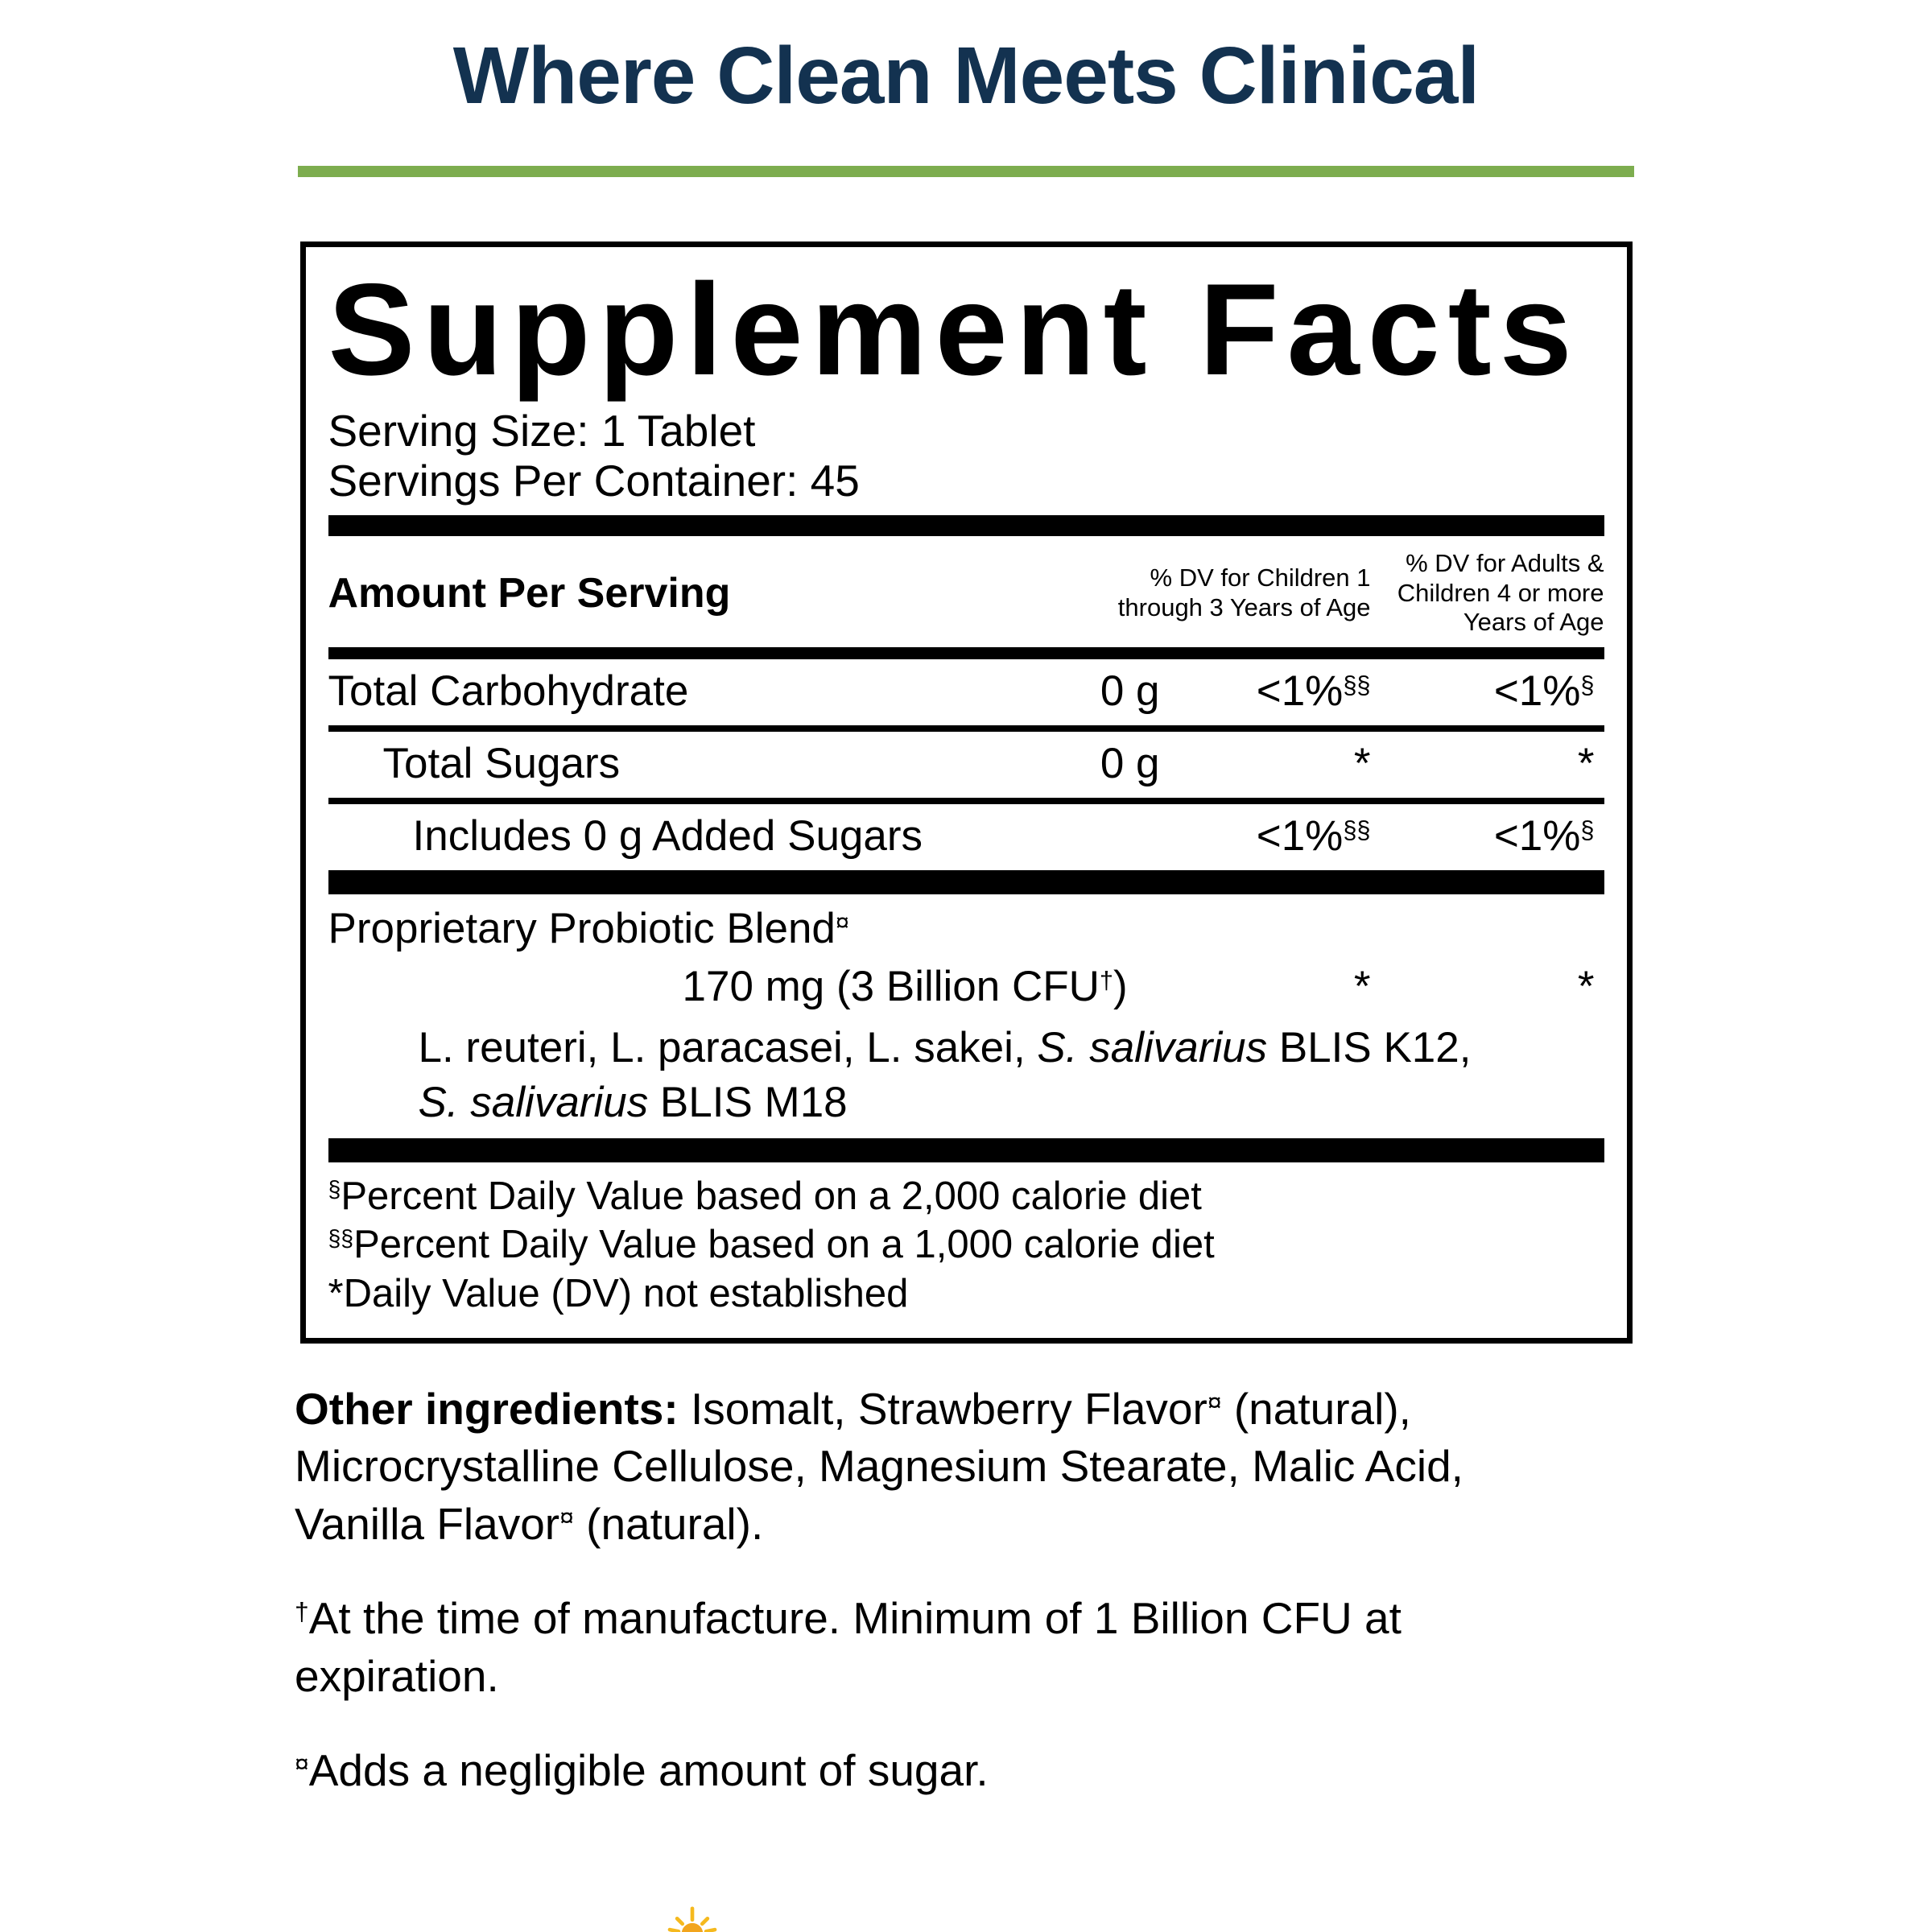 The height and width of the screenshot is (1932, 1932). Describe the element at coordinates (692, 1919) in the screenshot. I see `sun-icon` at that location.